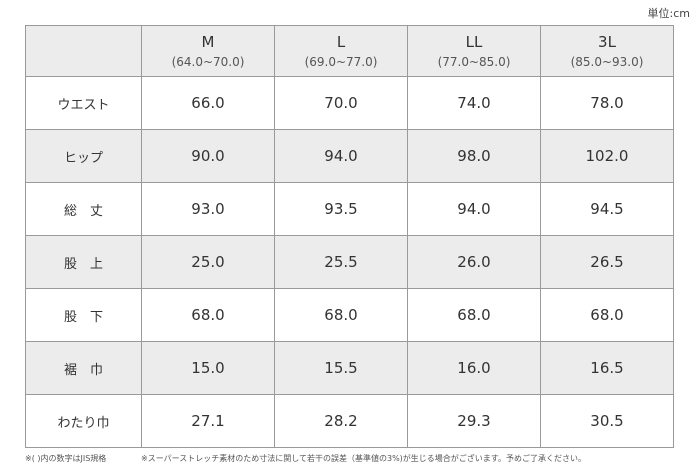 The width and height of the screenshot is (700, 473). What do you see at coordinates (341, 41) in the screenshot?
I see `size-name: L` at bounding box center [341, 41].